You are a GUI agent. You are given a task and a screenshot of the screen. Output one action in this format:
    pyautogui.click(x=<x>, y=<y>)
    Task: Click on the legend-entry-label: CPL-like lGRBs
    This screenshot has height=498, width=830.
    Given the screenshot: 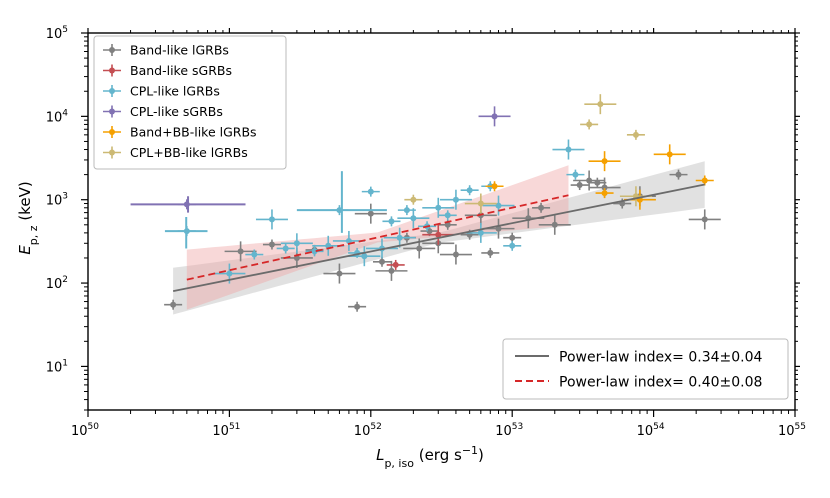 What is the action you would take?
    pyautogui.click(x=175, y=91)
    